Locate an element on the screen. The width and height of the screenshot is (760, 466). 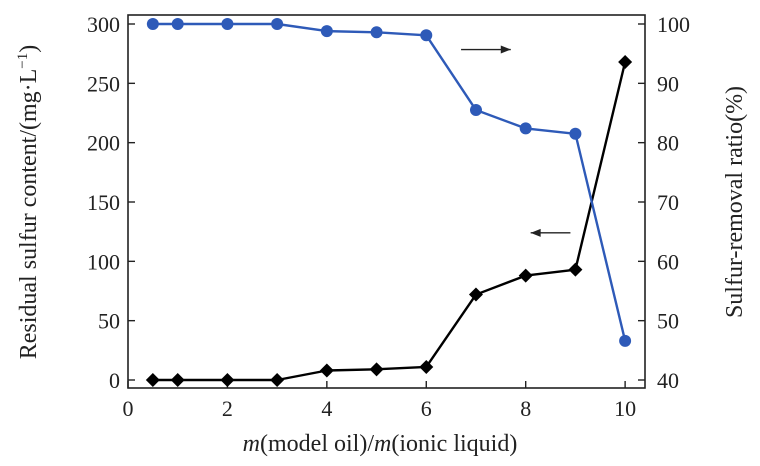
x-axis-title-italic-m: m is located at coordinates (251, 444).